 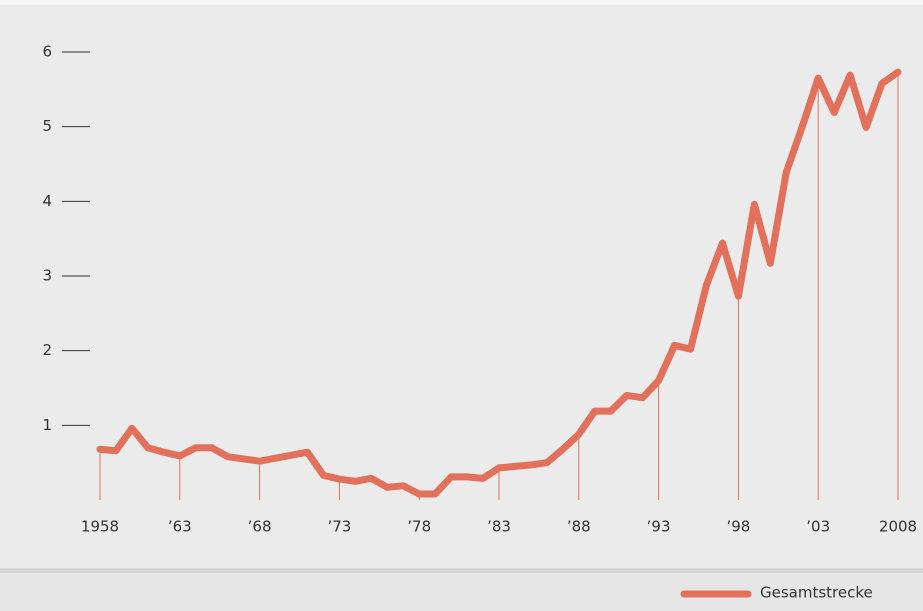 I want to click on x-tick-label: ’68, so click(x=260, y=527).